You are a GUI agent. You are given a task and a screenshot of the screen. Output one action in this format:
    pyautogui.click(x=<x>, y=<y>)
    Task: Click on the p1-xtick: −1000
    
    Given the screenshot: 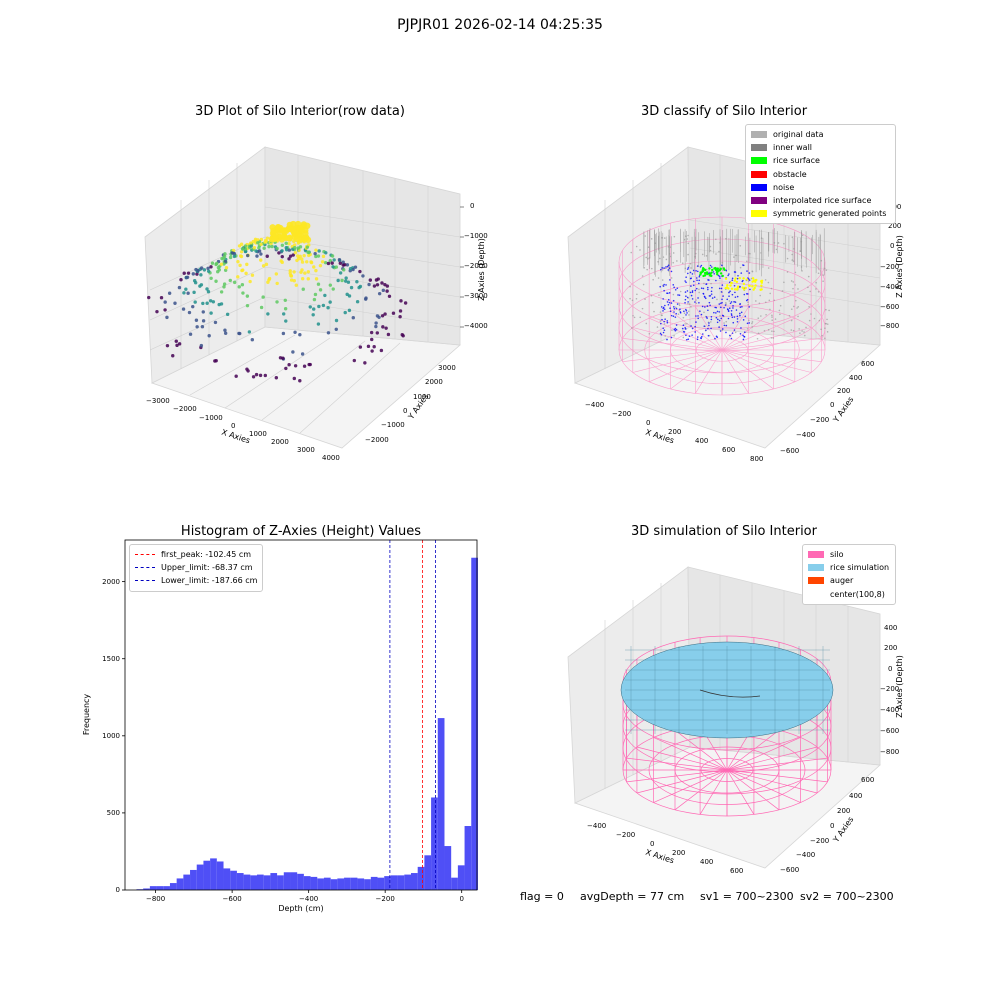 What is the action you would take?
    pyautogui.click(x=211, y=418)
    